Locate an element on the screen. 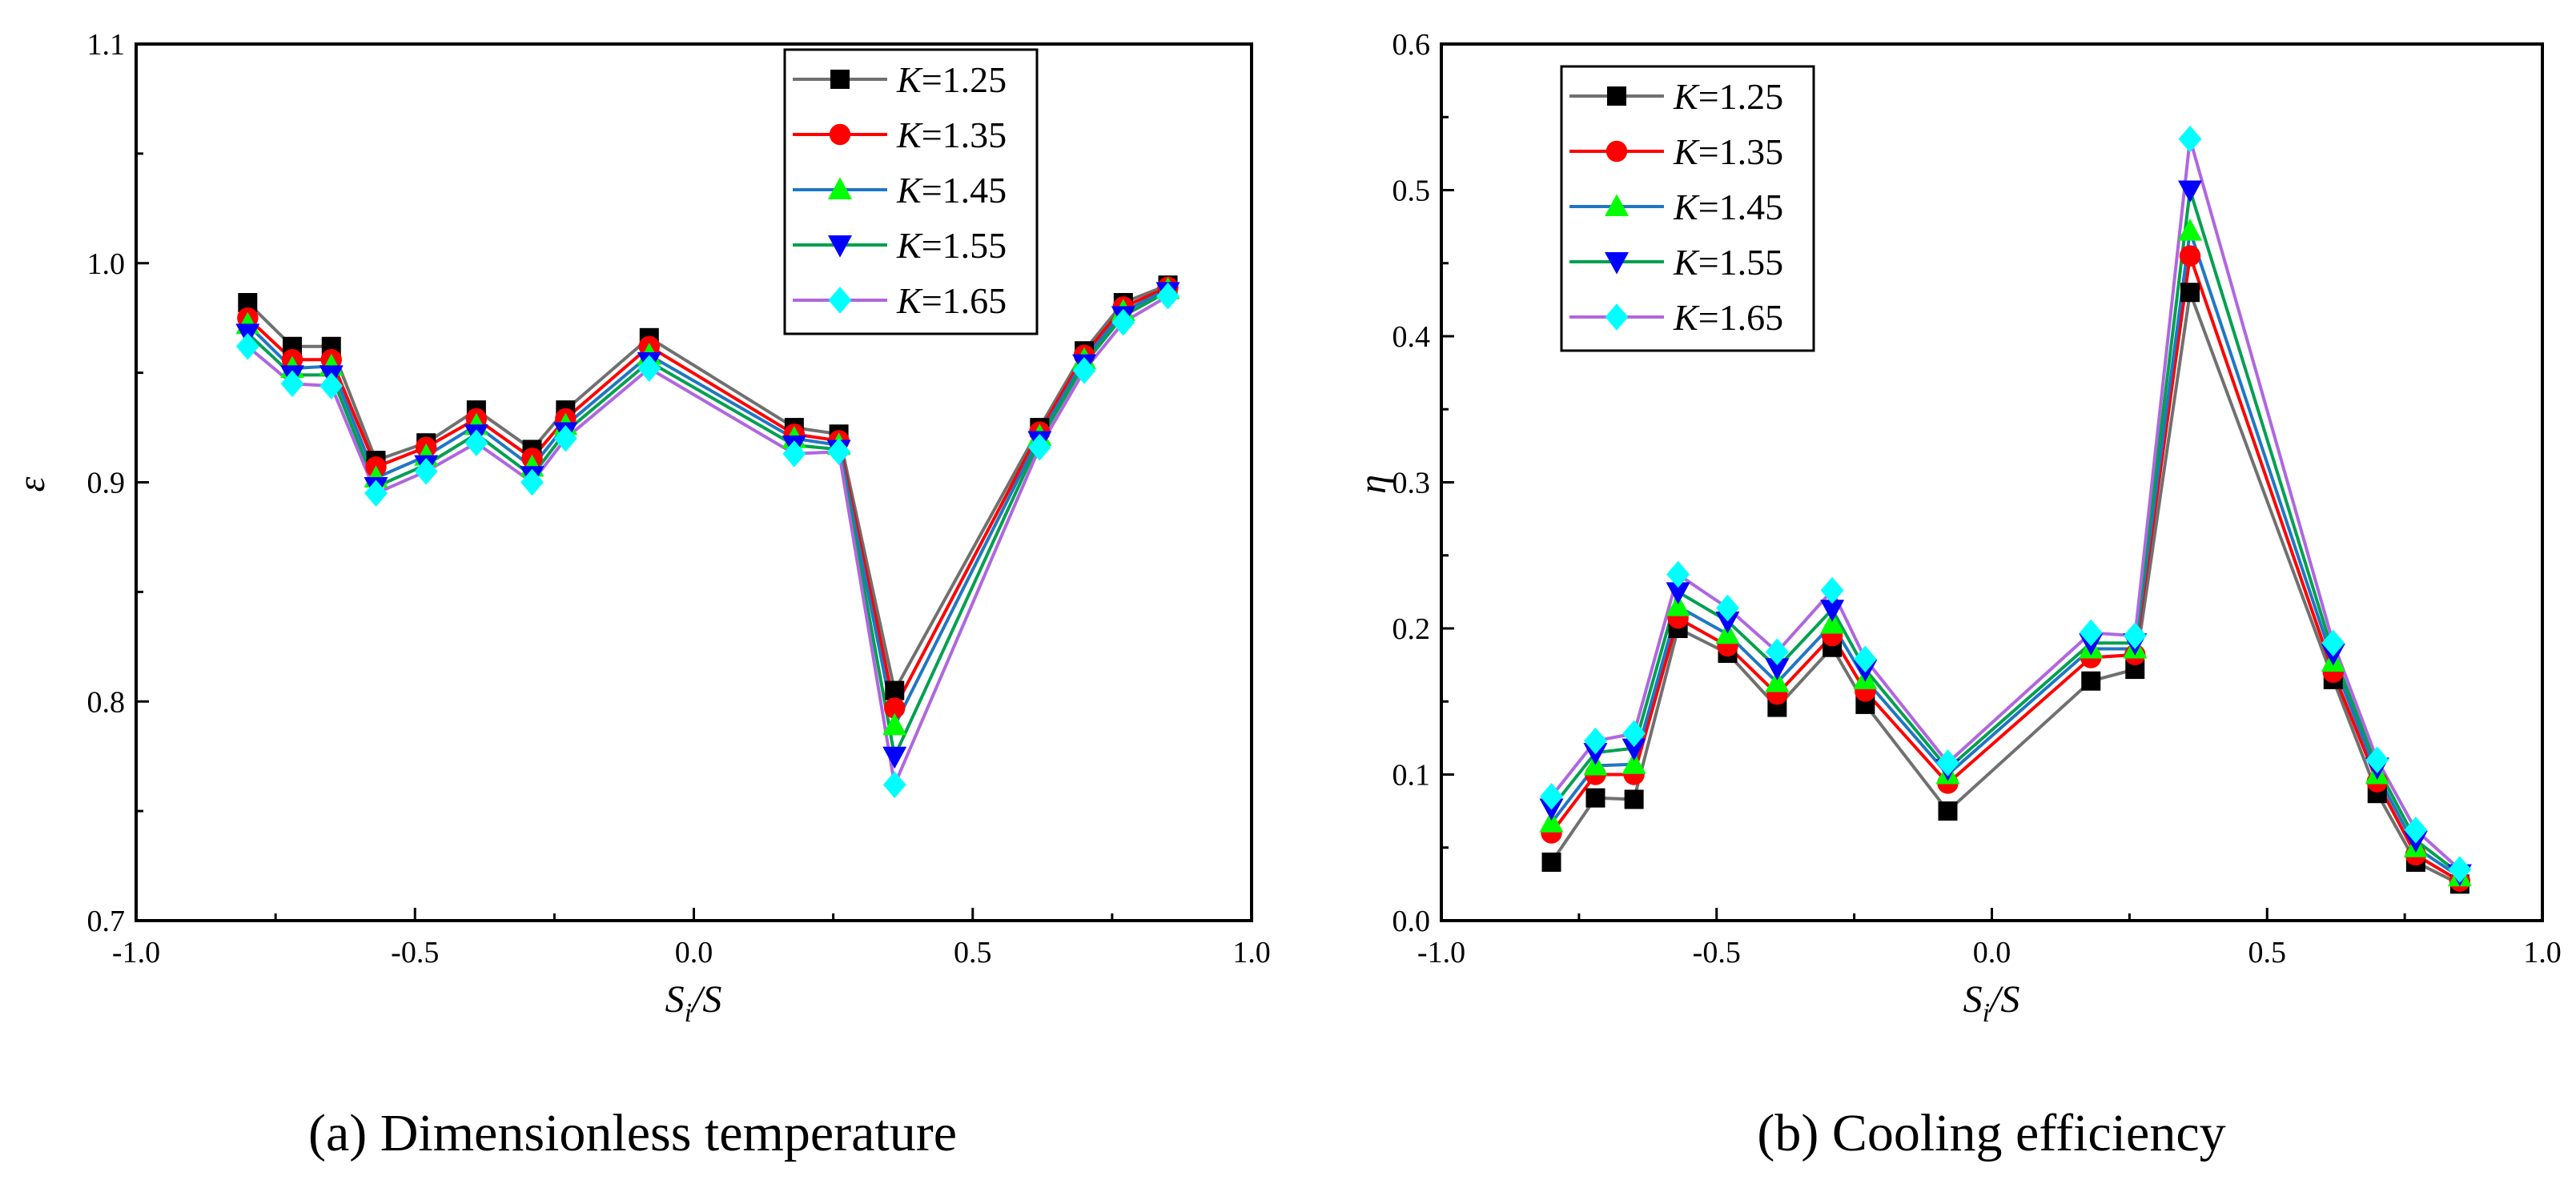 The height and width of the screenshot is (1184, 2576). y-tick-label: 0.2 is located at coordinates (1411, 629).